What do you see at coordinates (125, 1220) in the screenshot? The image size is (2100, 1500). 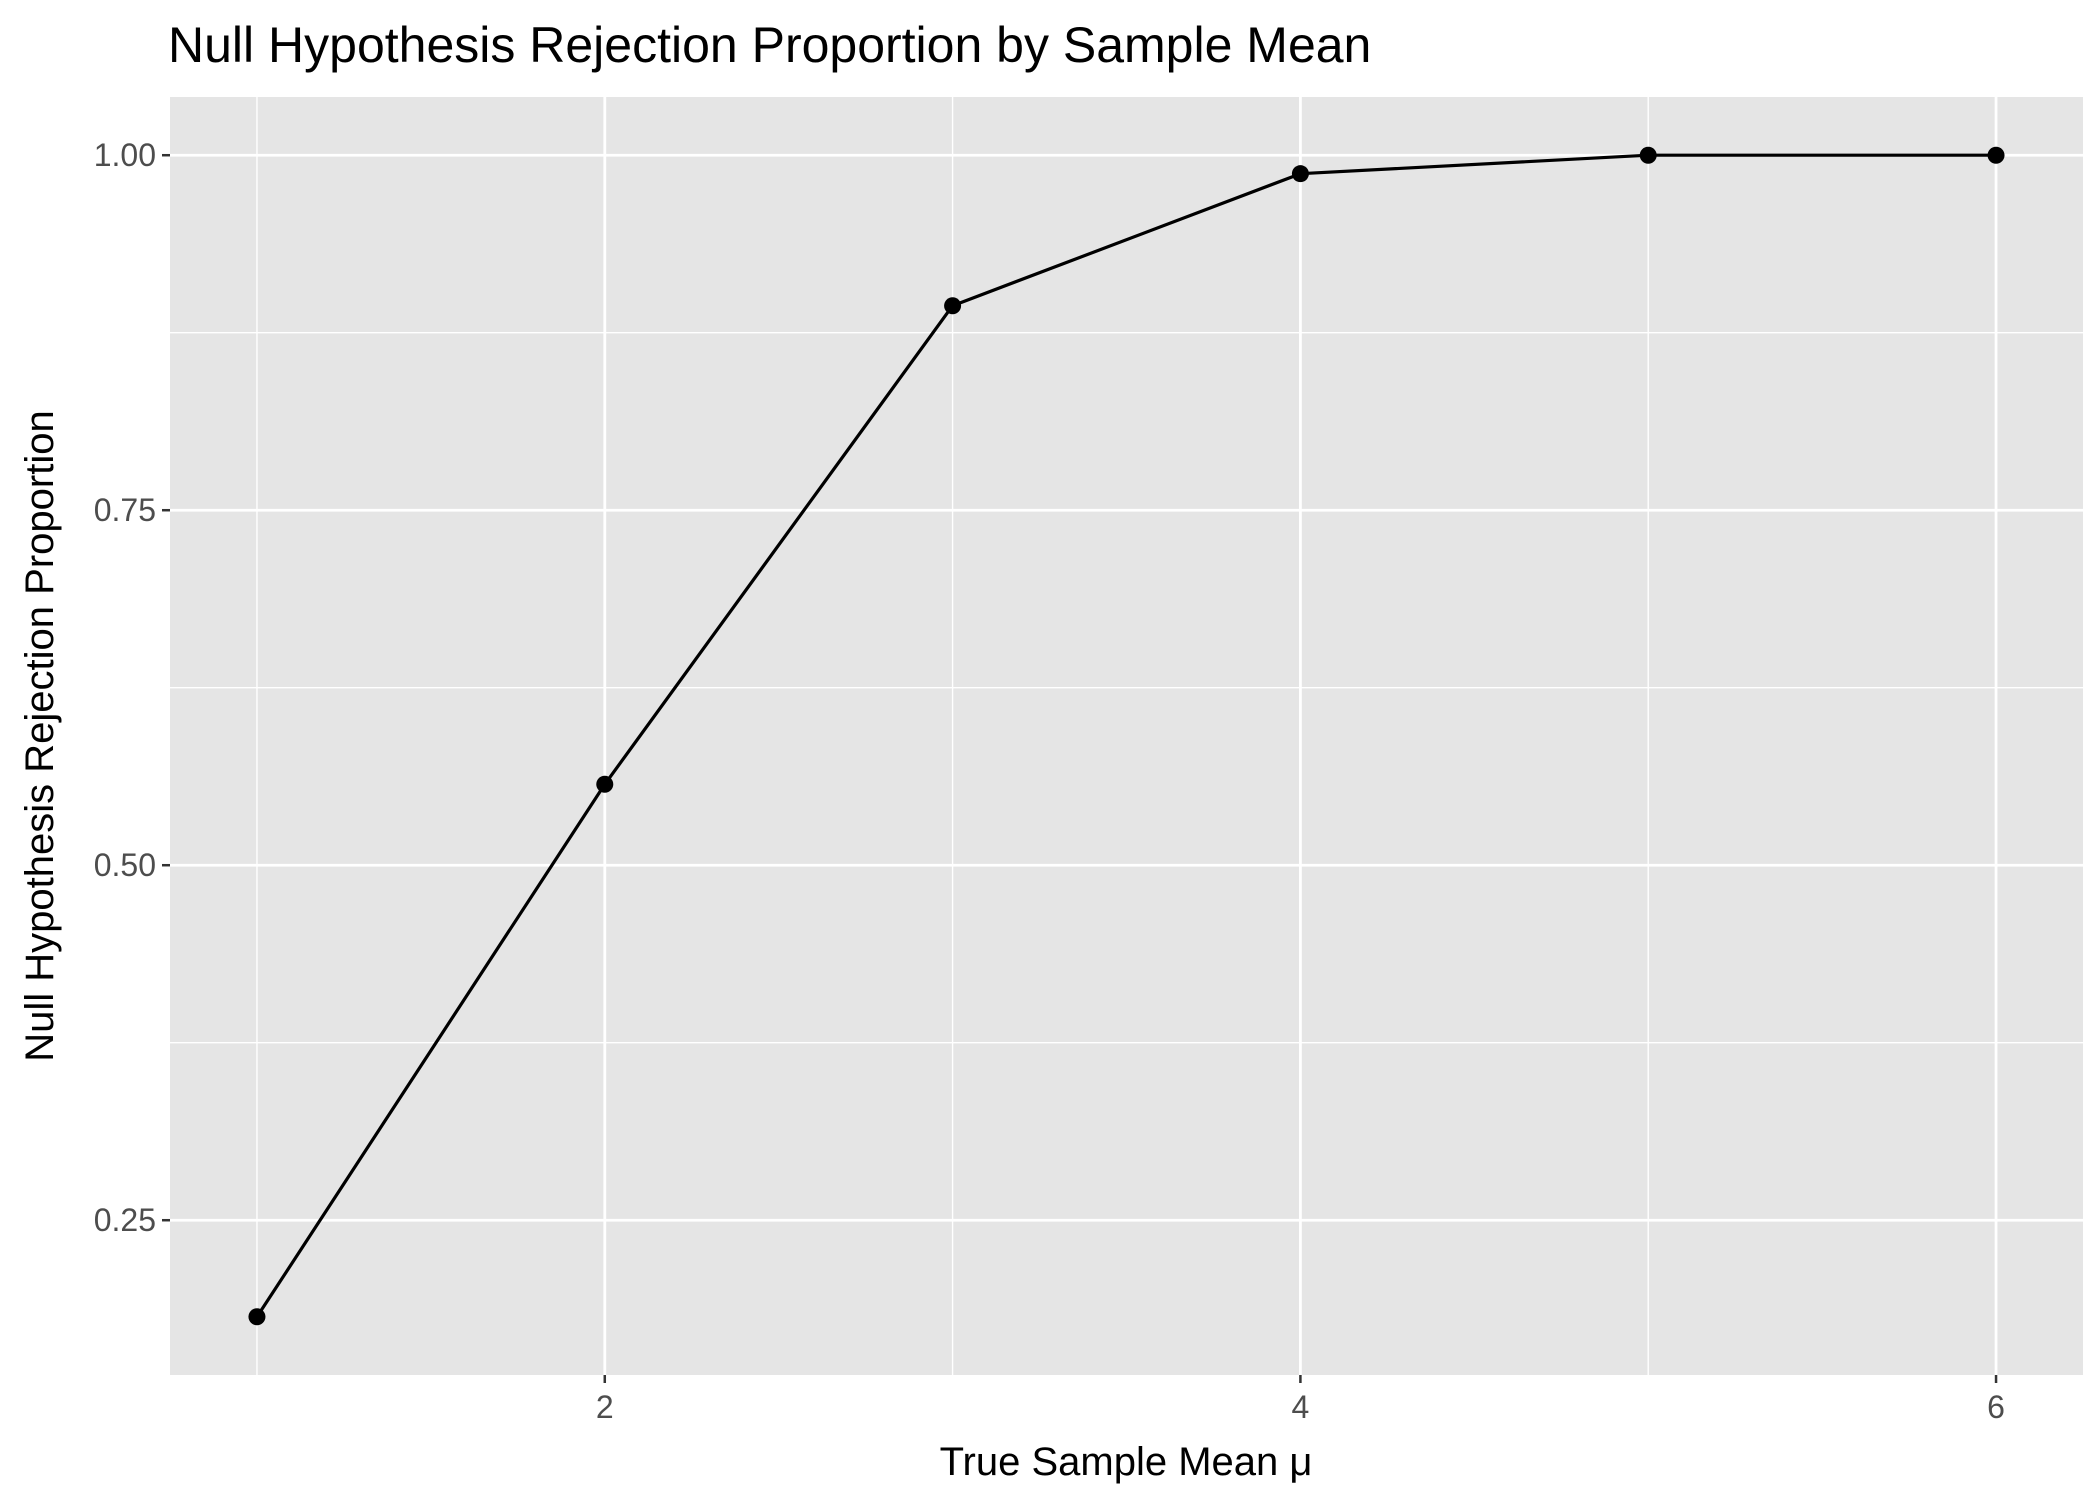 I see `y-tick-label: 0.25` at bounding box center [125, 1220].